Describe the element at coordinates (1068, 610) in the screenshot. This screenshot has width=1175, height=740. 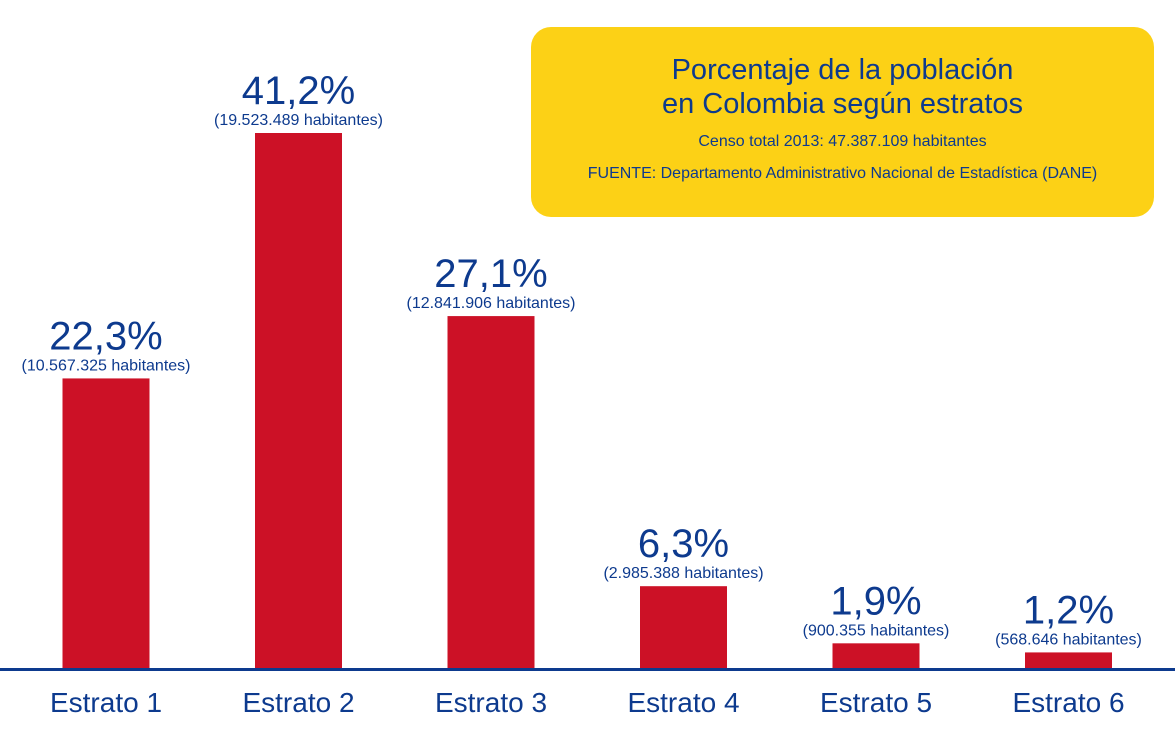
I see `bar-value-label: 1,2%` at that location.